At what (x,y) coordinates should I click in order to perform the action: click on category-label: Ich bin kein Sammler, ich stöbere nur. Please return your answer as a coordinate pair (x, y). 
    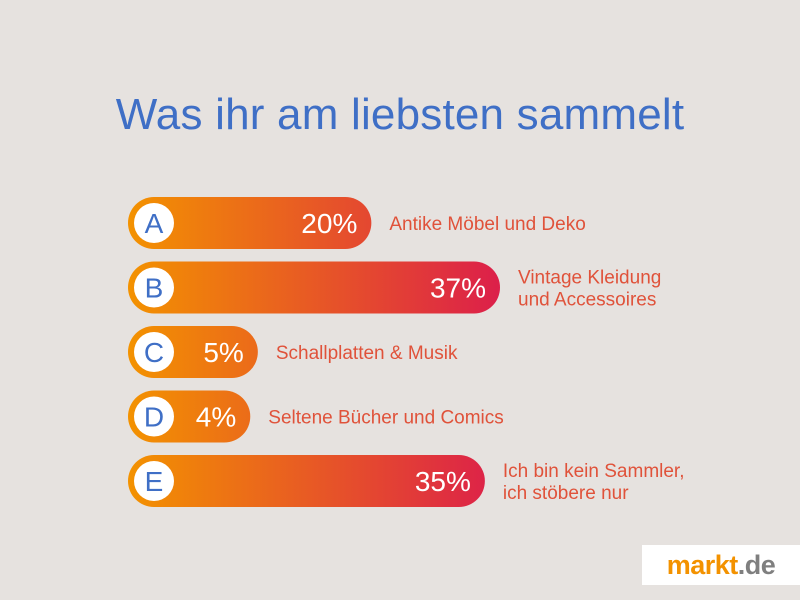
    Looking at the image, I should click on (594, 482).